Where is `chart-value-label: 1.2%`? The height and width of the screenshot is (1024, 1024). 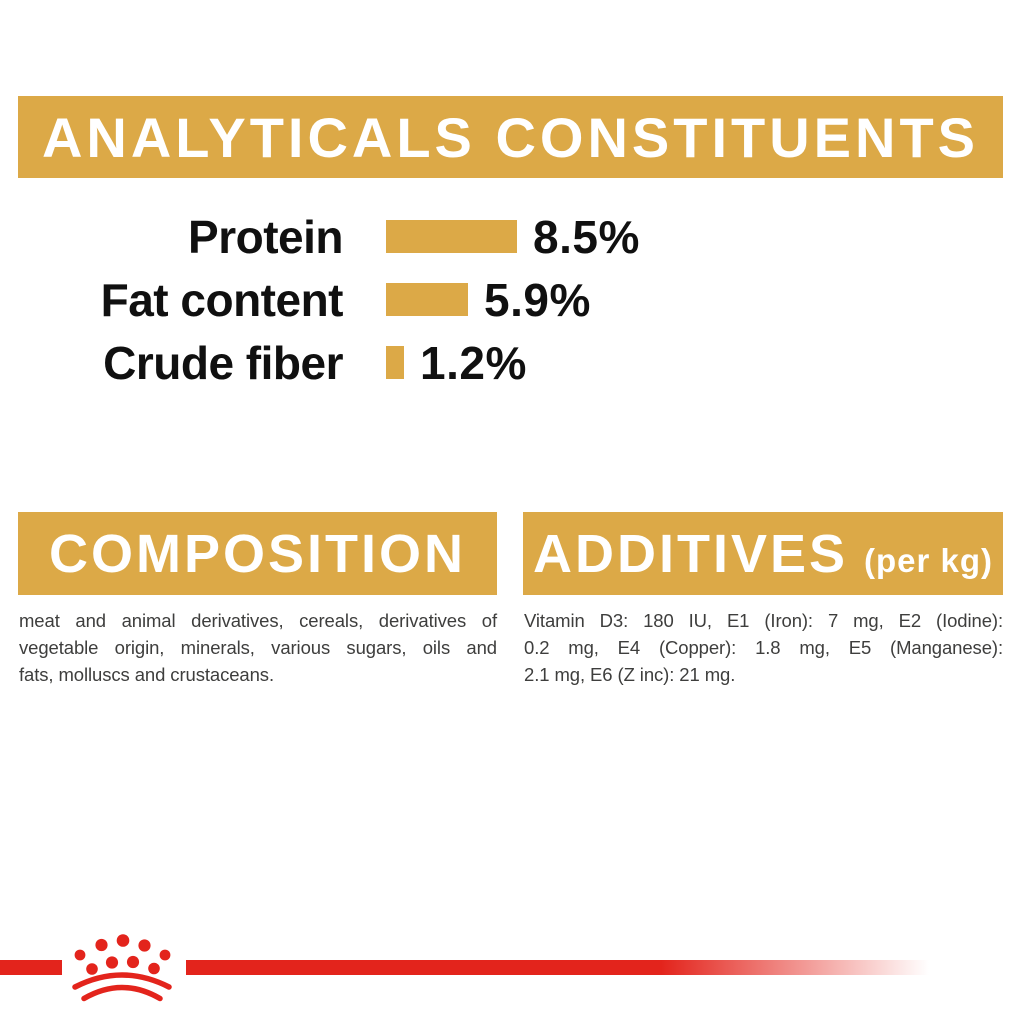
chart-value-label: 1.2% is located at coordinates (473, 362).